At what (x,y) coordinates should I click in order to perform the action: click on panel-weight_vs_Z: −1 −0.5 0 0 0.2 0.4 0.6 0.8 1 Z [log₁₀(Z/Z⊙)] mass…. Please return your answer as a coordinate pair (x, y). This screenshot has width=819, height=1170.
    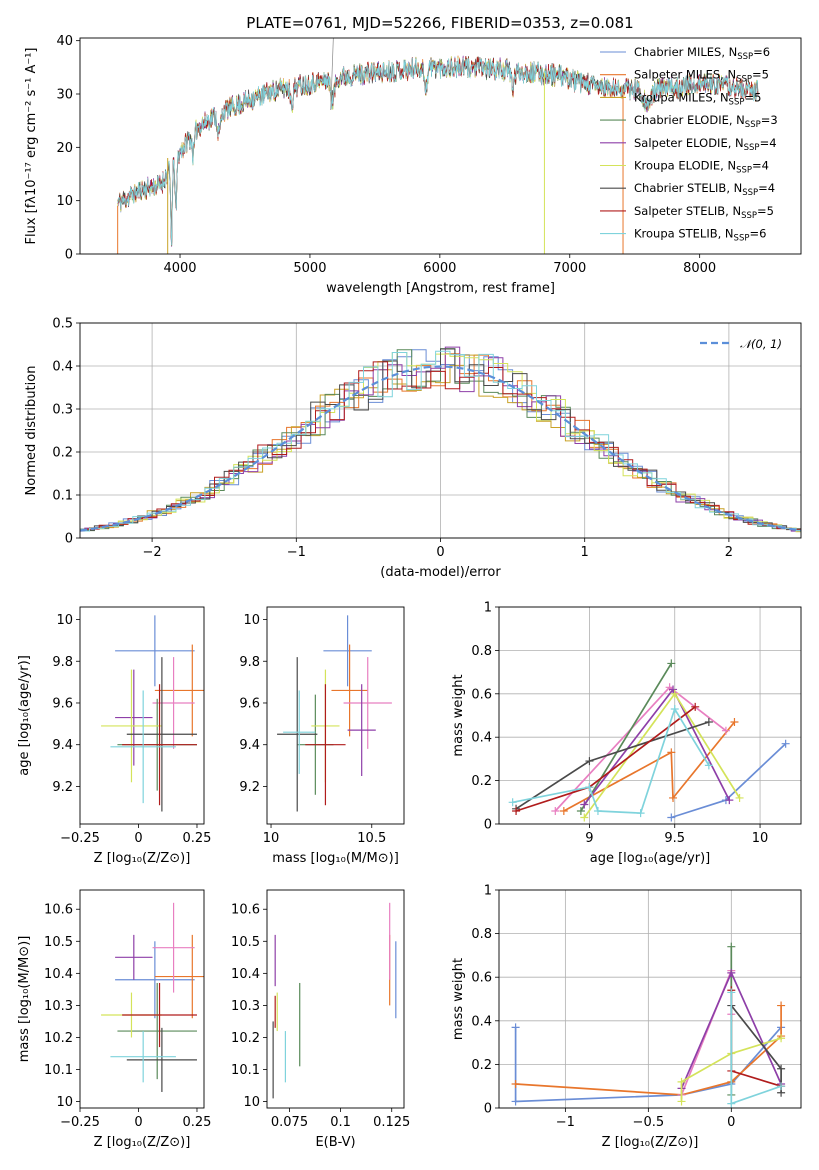
    Looking at the image, I should click on (626, 1017).